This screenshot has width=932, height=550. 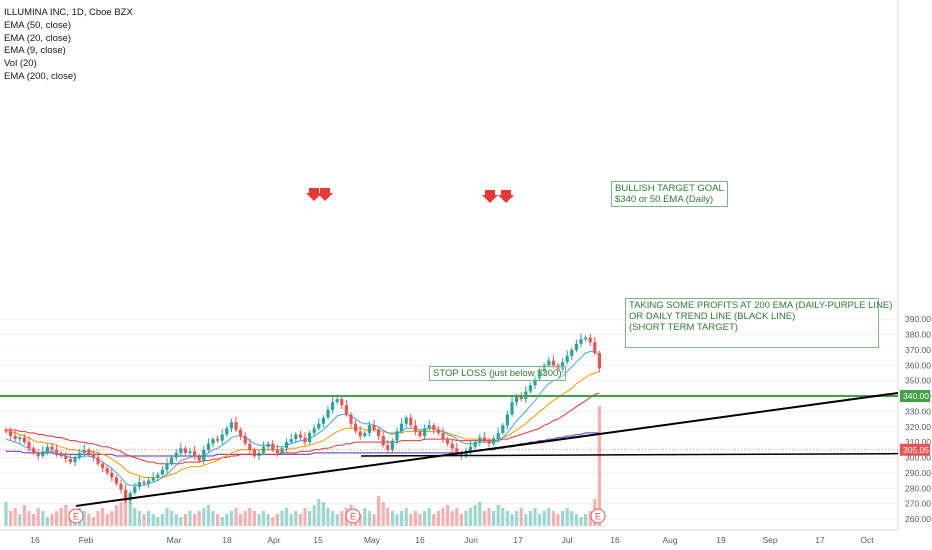 What do you see at coordinates (915, 449) in the screenshot?
I see `last-price-tag` at bounding box center [915, 449].